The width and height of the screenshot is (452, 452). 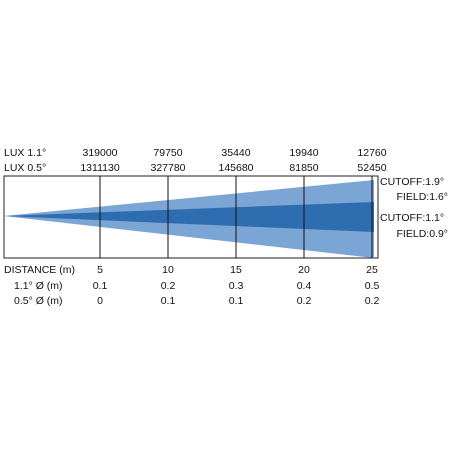 What do you see at coordinates (372, 270) in the screenshot?
I see `distance-value: 25` at bounding box center [372, 270].